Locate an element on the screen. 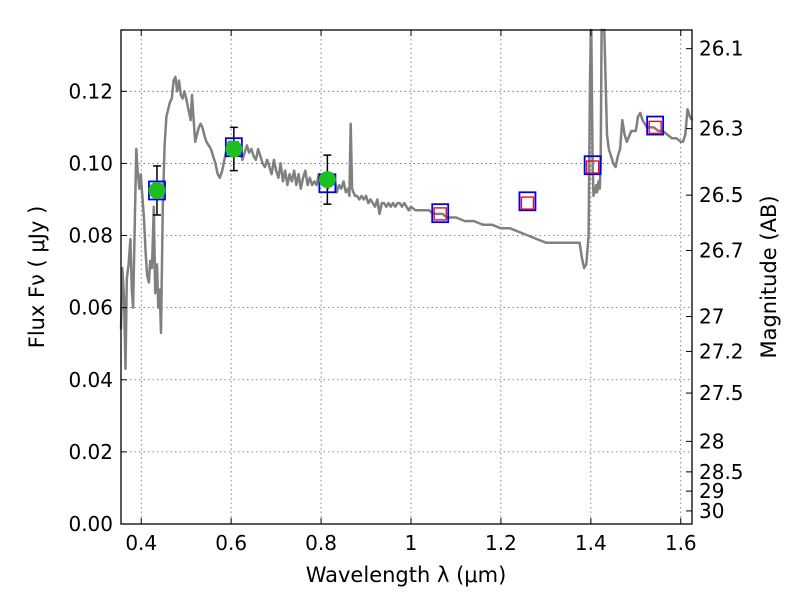 The image size is (800, 600). mag-tick-label: 27 is located at coordinates (711, 317).